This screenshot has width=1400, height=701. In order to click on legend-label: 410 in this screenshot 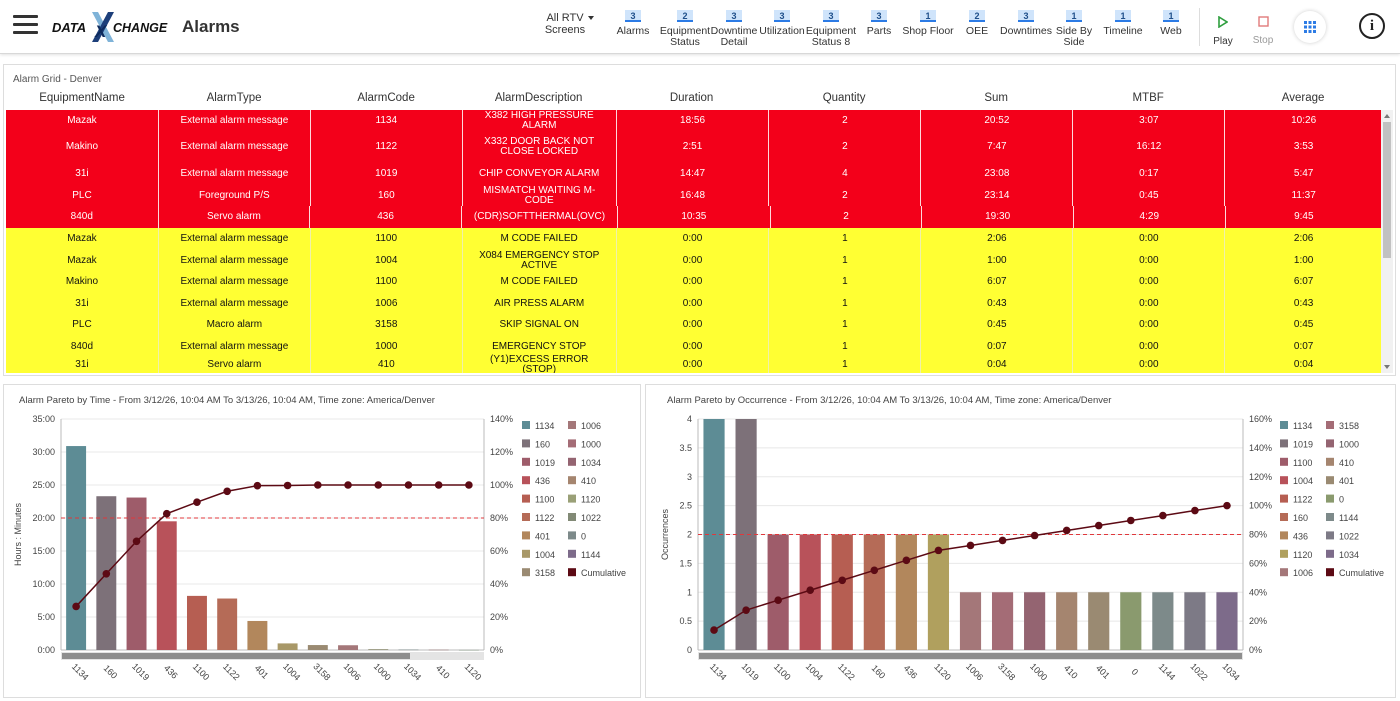, I will do `click(588, 481)`.